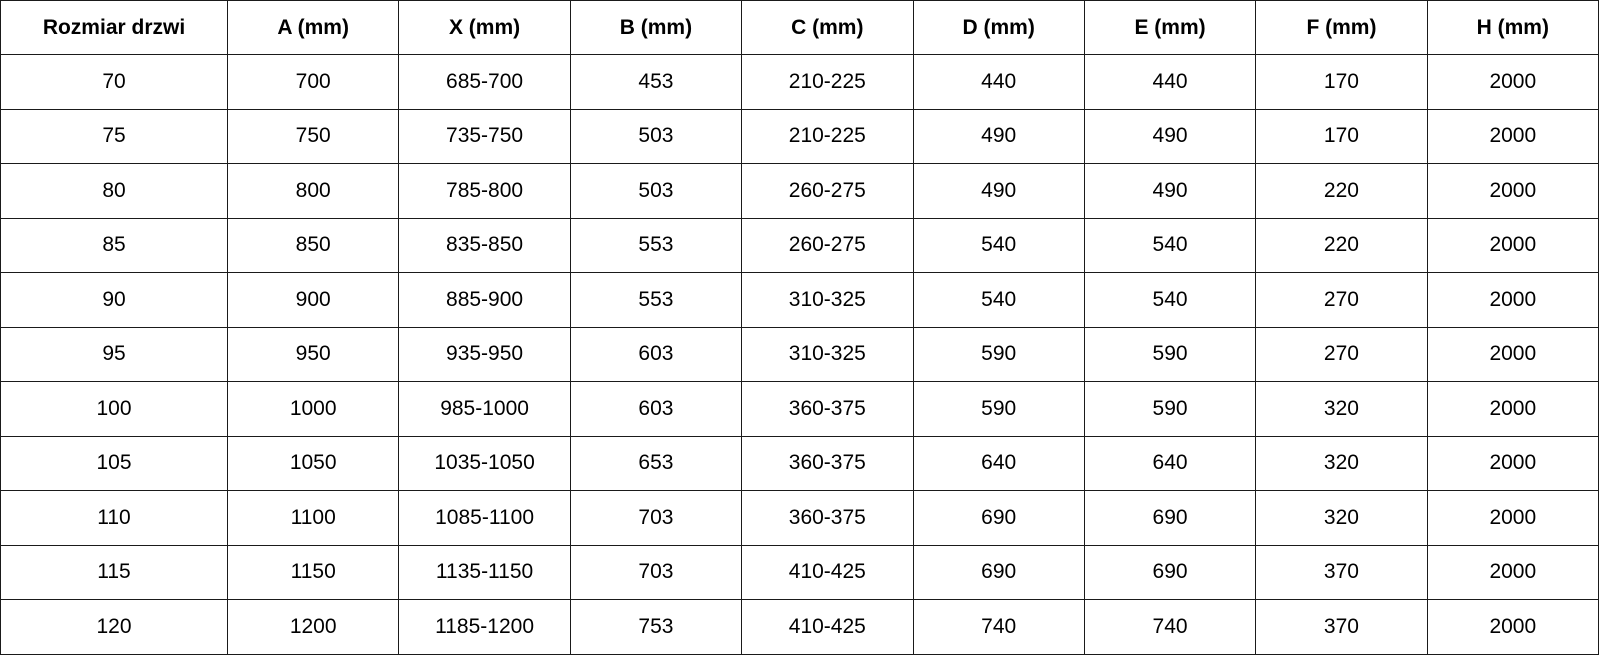  I want to click on table-cell: 700, so click(313, 82).